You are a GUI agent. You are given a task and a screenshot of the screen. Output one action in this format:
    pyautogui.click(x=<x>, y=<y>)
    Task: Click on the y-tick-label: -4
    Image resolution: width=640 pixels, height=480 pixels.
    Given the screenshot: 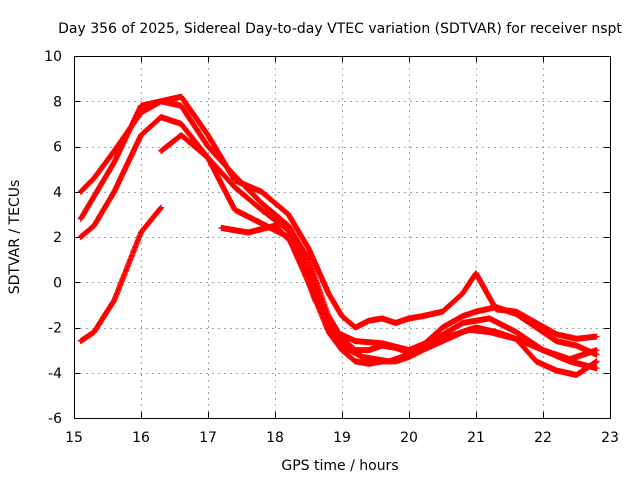 What is the action you would take?
    pyautogui.click(x=55, y=374)
    